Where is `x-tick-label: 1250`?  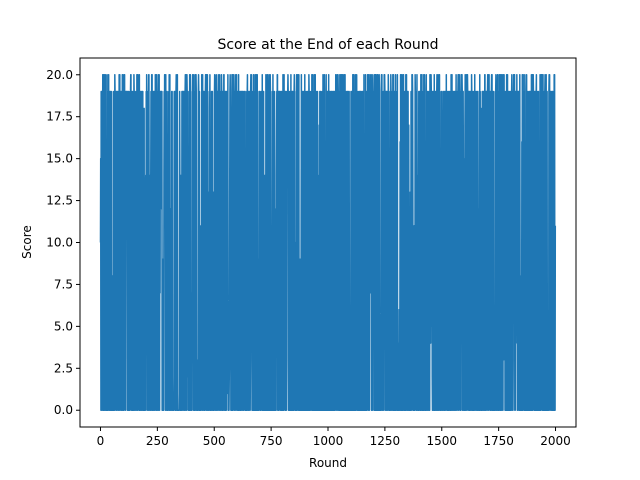
x-tick-label: 1250 is located at coordinates (385, 441).